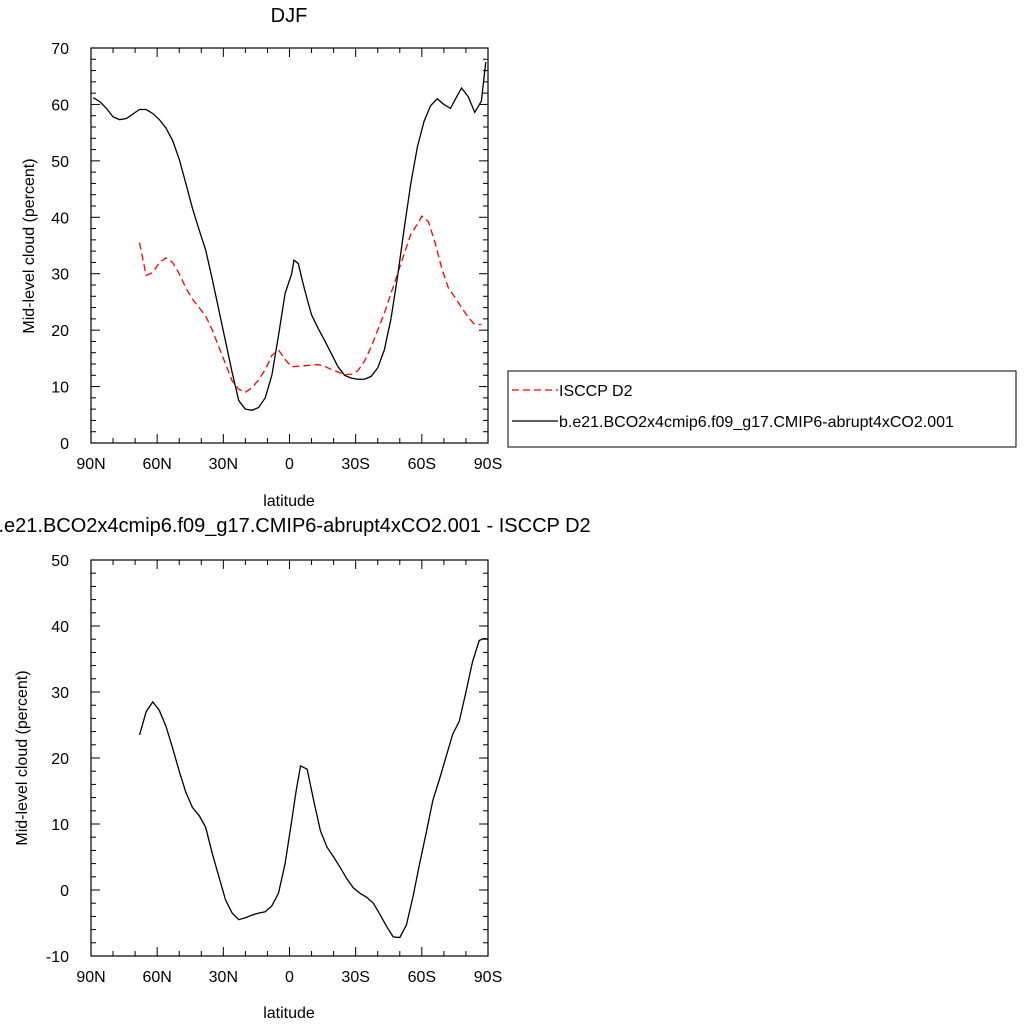 This screenshot has height=1024, width=1024. I want to click on y-tick-label: -10, so click(57, 957).